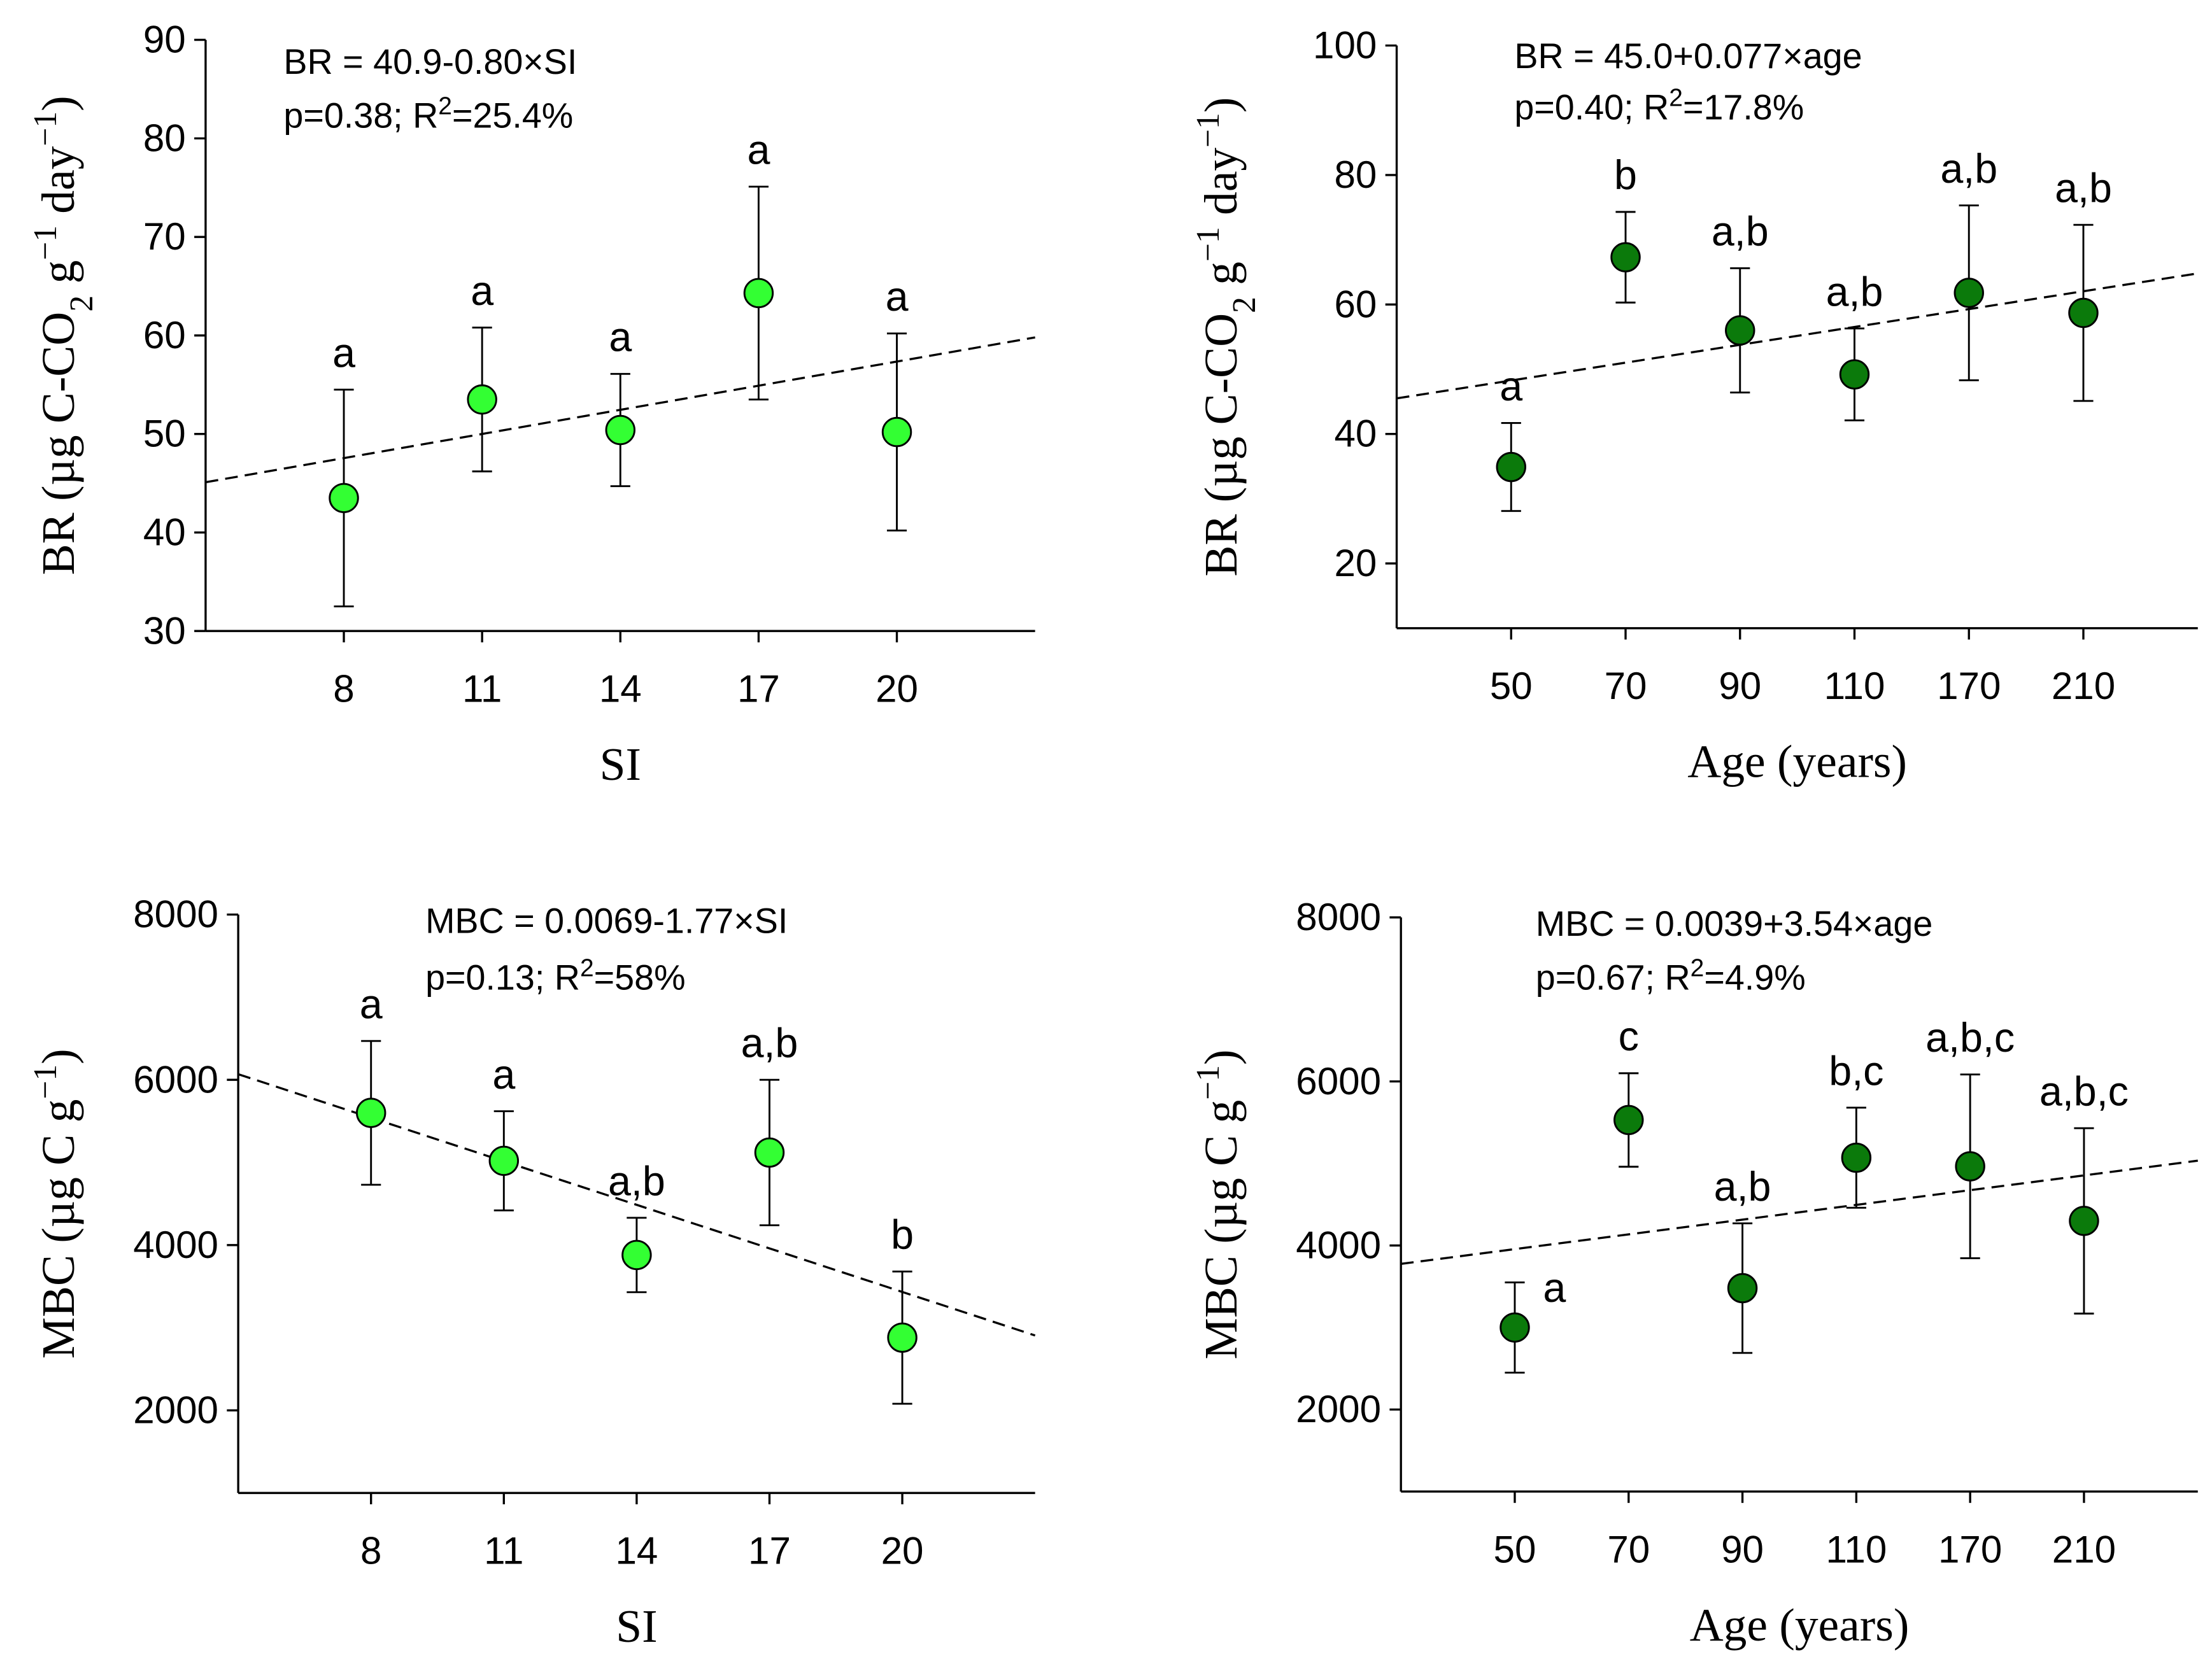 The image size is (2212, 1659). Describe the element at coordinates (1515, 1549) in the screenshot. I see `x-tick-label: 50` at that location.